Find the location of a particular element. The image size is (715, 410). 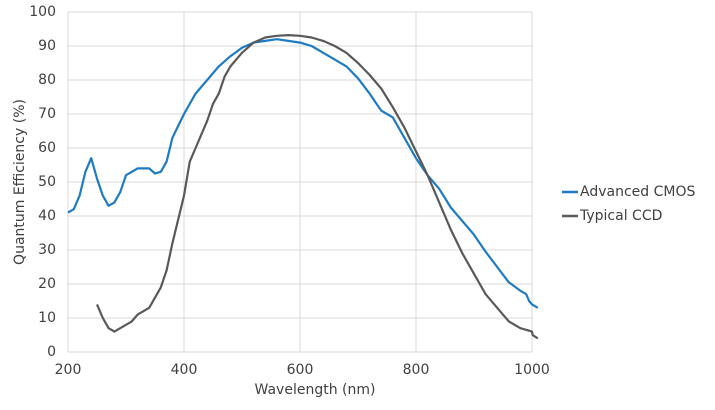

legend-label: Typical CCD is located at coordinates (620, 216).